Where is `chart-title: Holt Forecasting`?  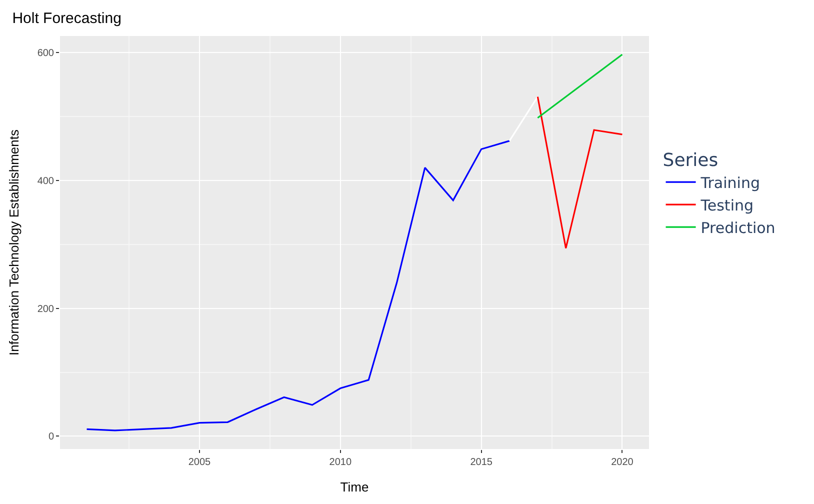 chart-title: Holt Forecasting is located at coordinates (67, 19).